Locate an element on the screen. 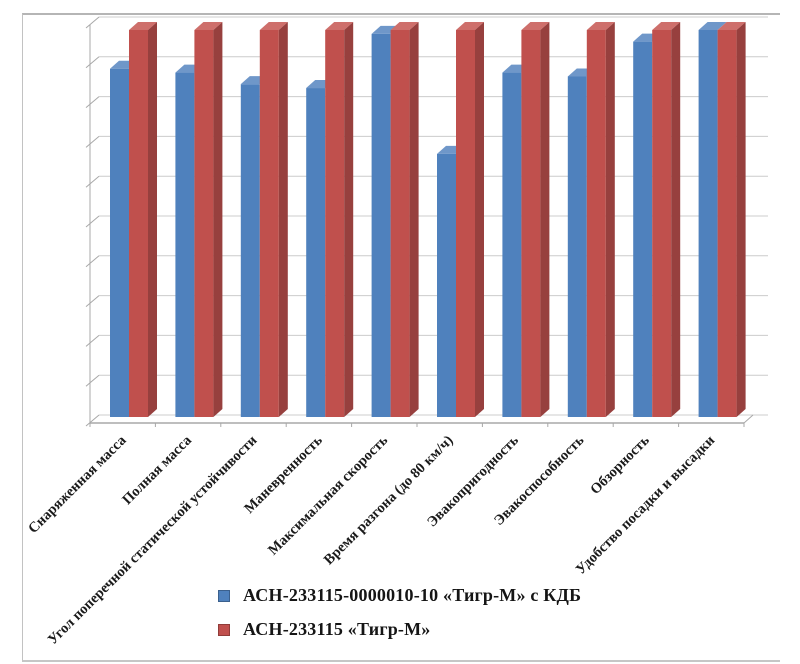  legend-swatch-blue-icon is located at coordinates (224, 595).